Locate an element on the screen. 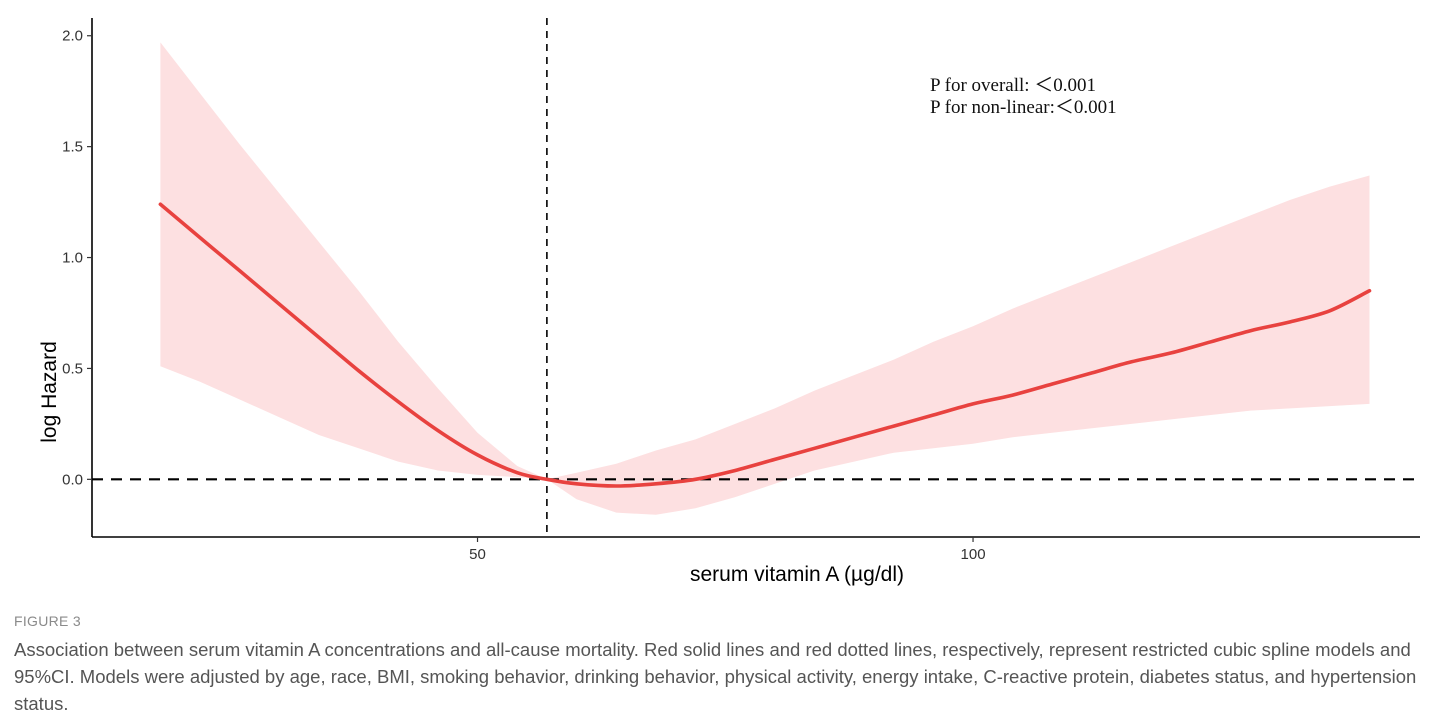  x-axis-title: serum vitamin A (µg/dl) is located at coordinates (797, 574).